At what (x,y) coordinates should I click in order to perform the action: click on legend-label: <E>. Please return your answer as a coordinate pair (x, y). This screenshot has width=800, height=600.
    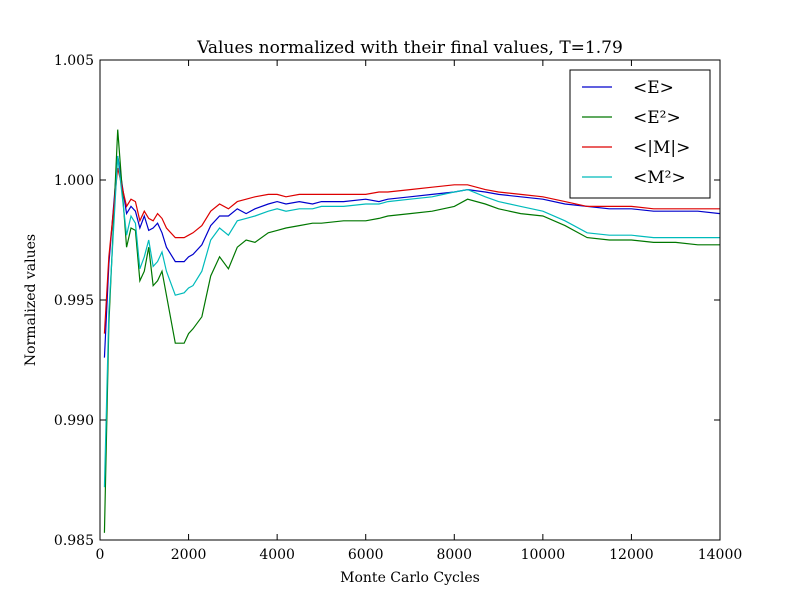
    Looking at the image, I should click on (653, 88).